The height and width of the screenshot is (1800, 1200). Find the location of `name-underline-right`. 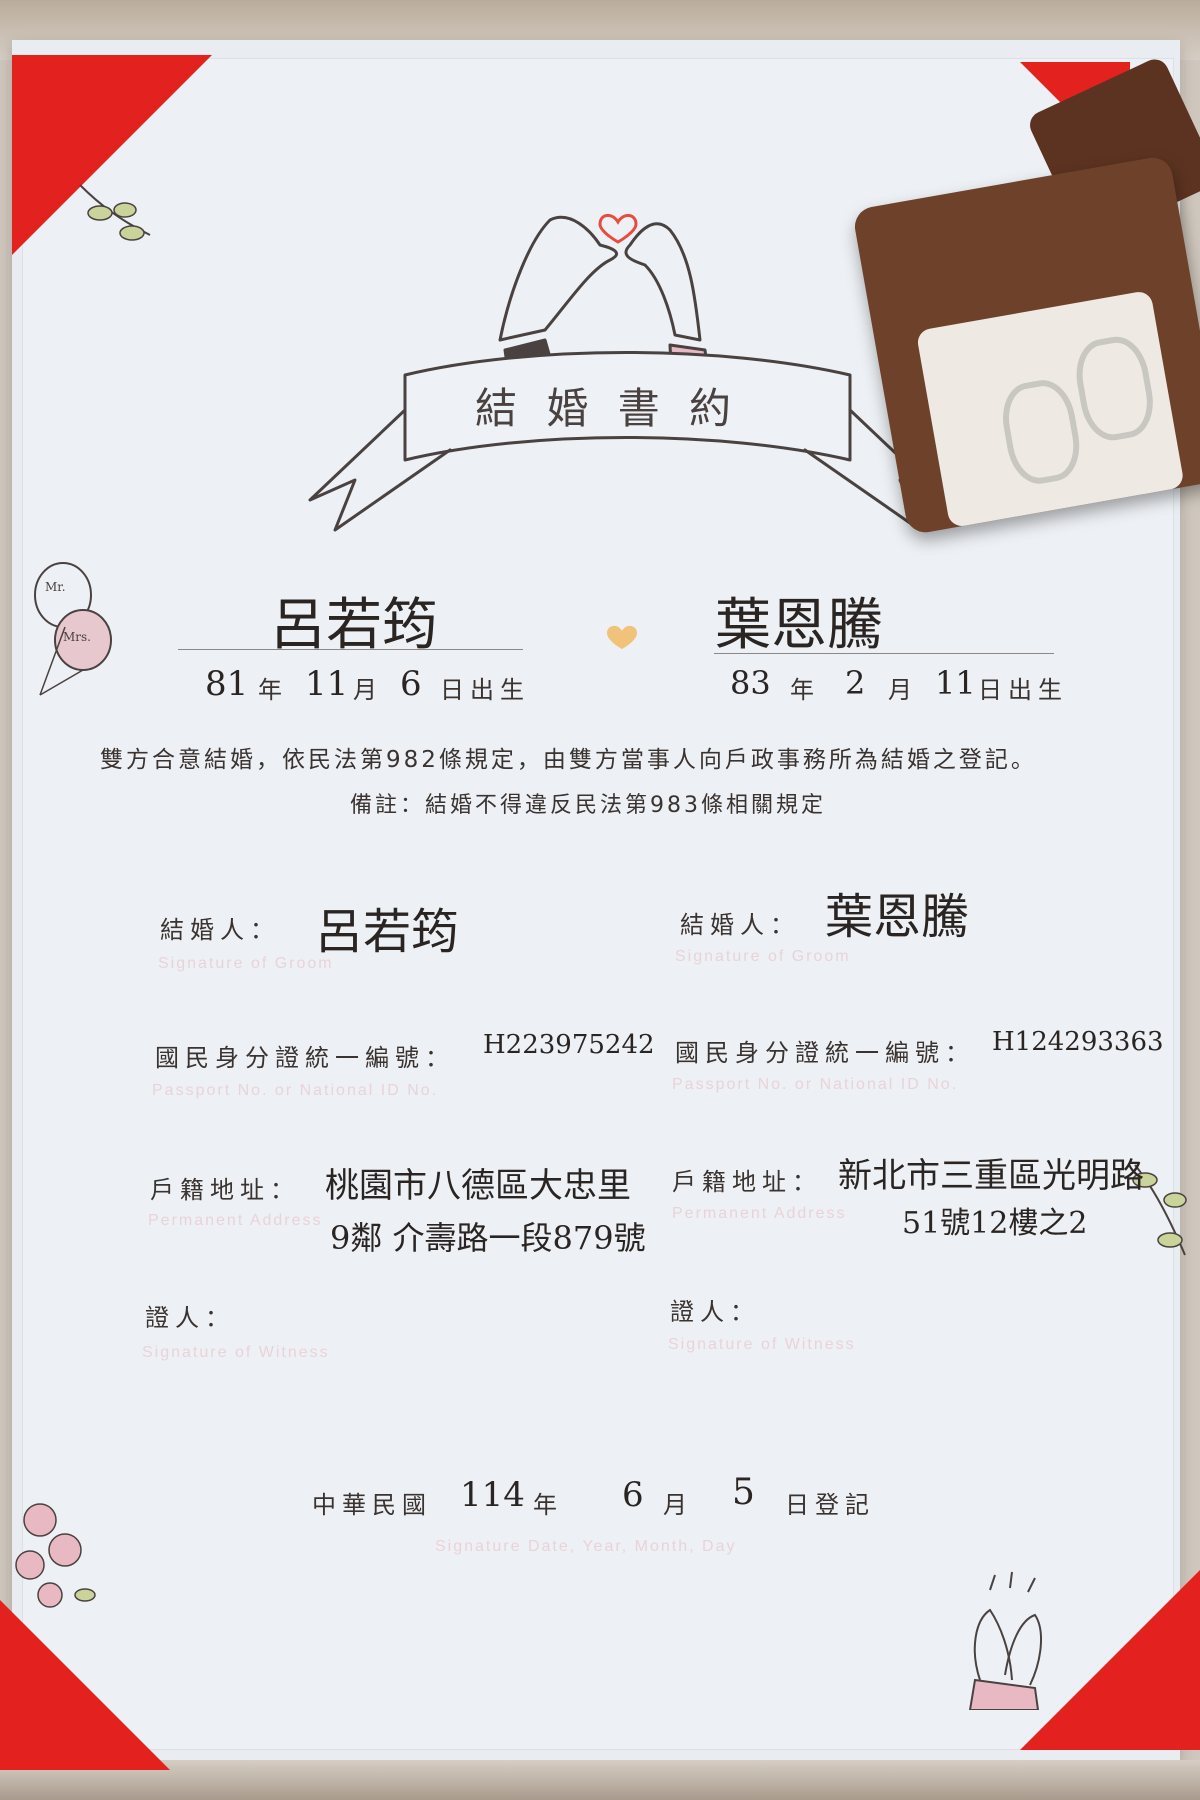

name-underline-right is located at coordinates (884, 653).